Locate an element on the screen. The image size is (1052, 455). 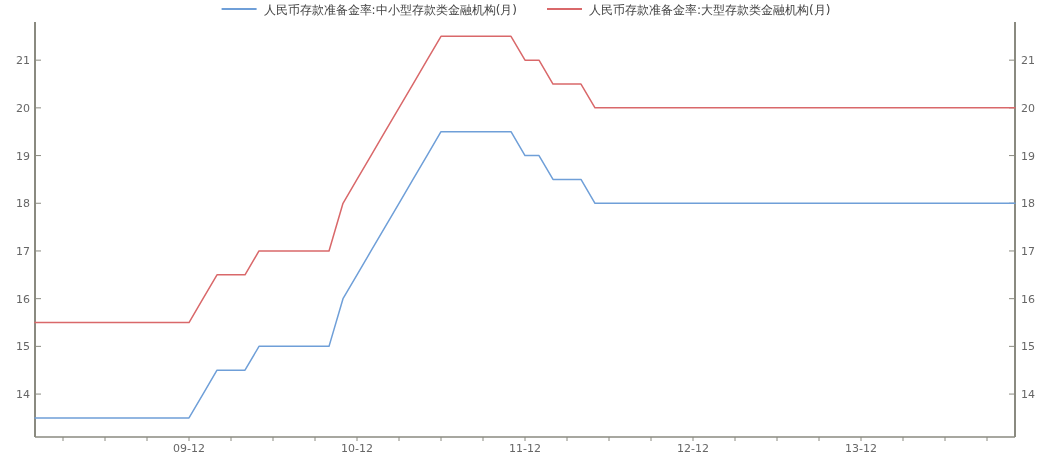
y2-tick-label: 16 is located at coordinates (1028, 299).